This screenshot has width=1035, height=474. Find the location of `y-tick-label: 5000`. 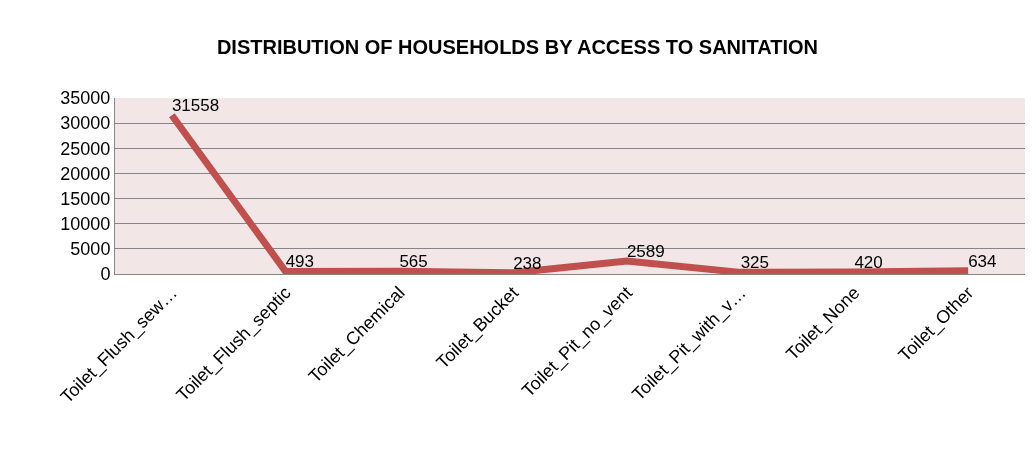

y-tick-label: 5000 is located at coordinates (90, 249).